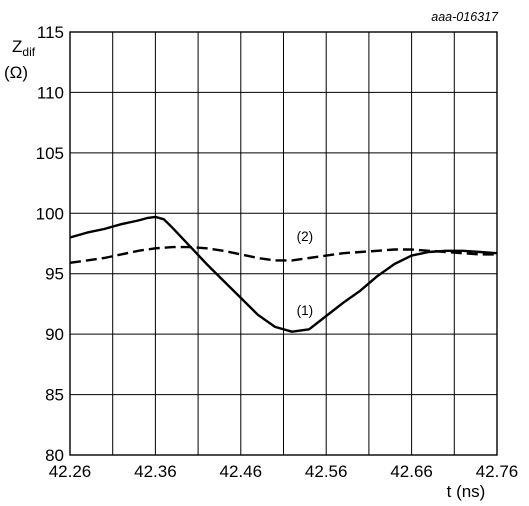 Image resolution: width=529 pixels, height=506 pixels. I want to click on x-axis-label: t (ns), so click(466, 491).